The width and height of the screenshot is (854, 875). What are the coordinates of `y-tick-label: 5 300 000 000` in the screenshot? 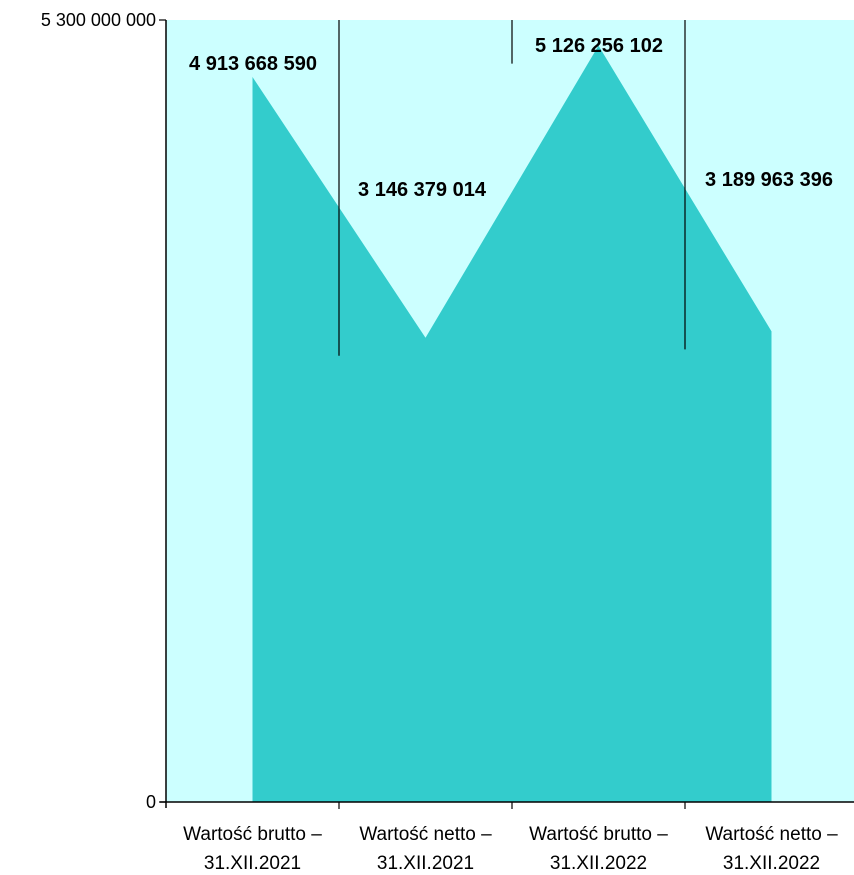 It's located at (98, 20).